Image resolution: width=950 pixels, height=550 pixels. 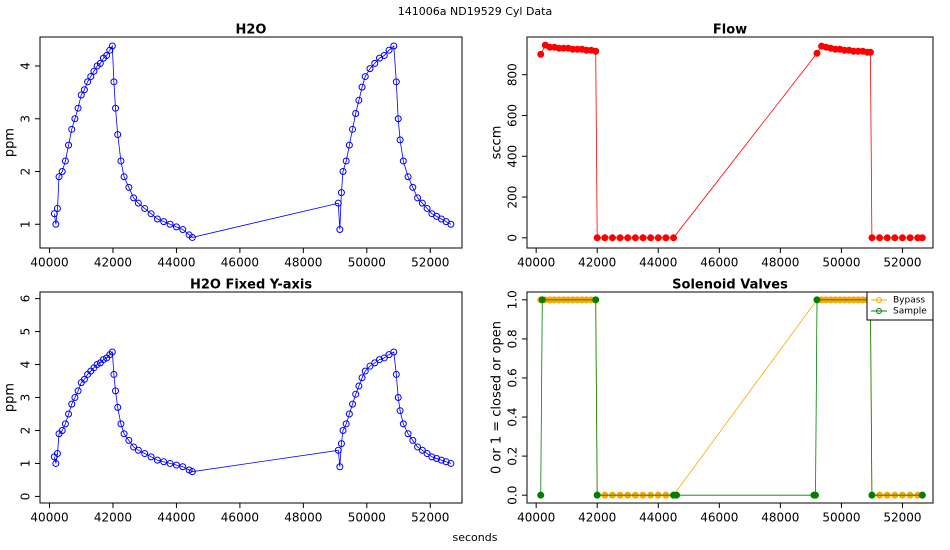 I want to click on legend-label: Bypass, so click(x=909, y=301).